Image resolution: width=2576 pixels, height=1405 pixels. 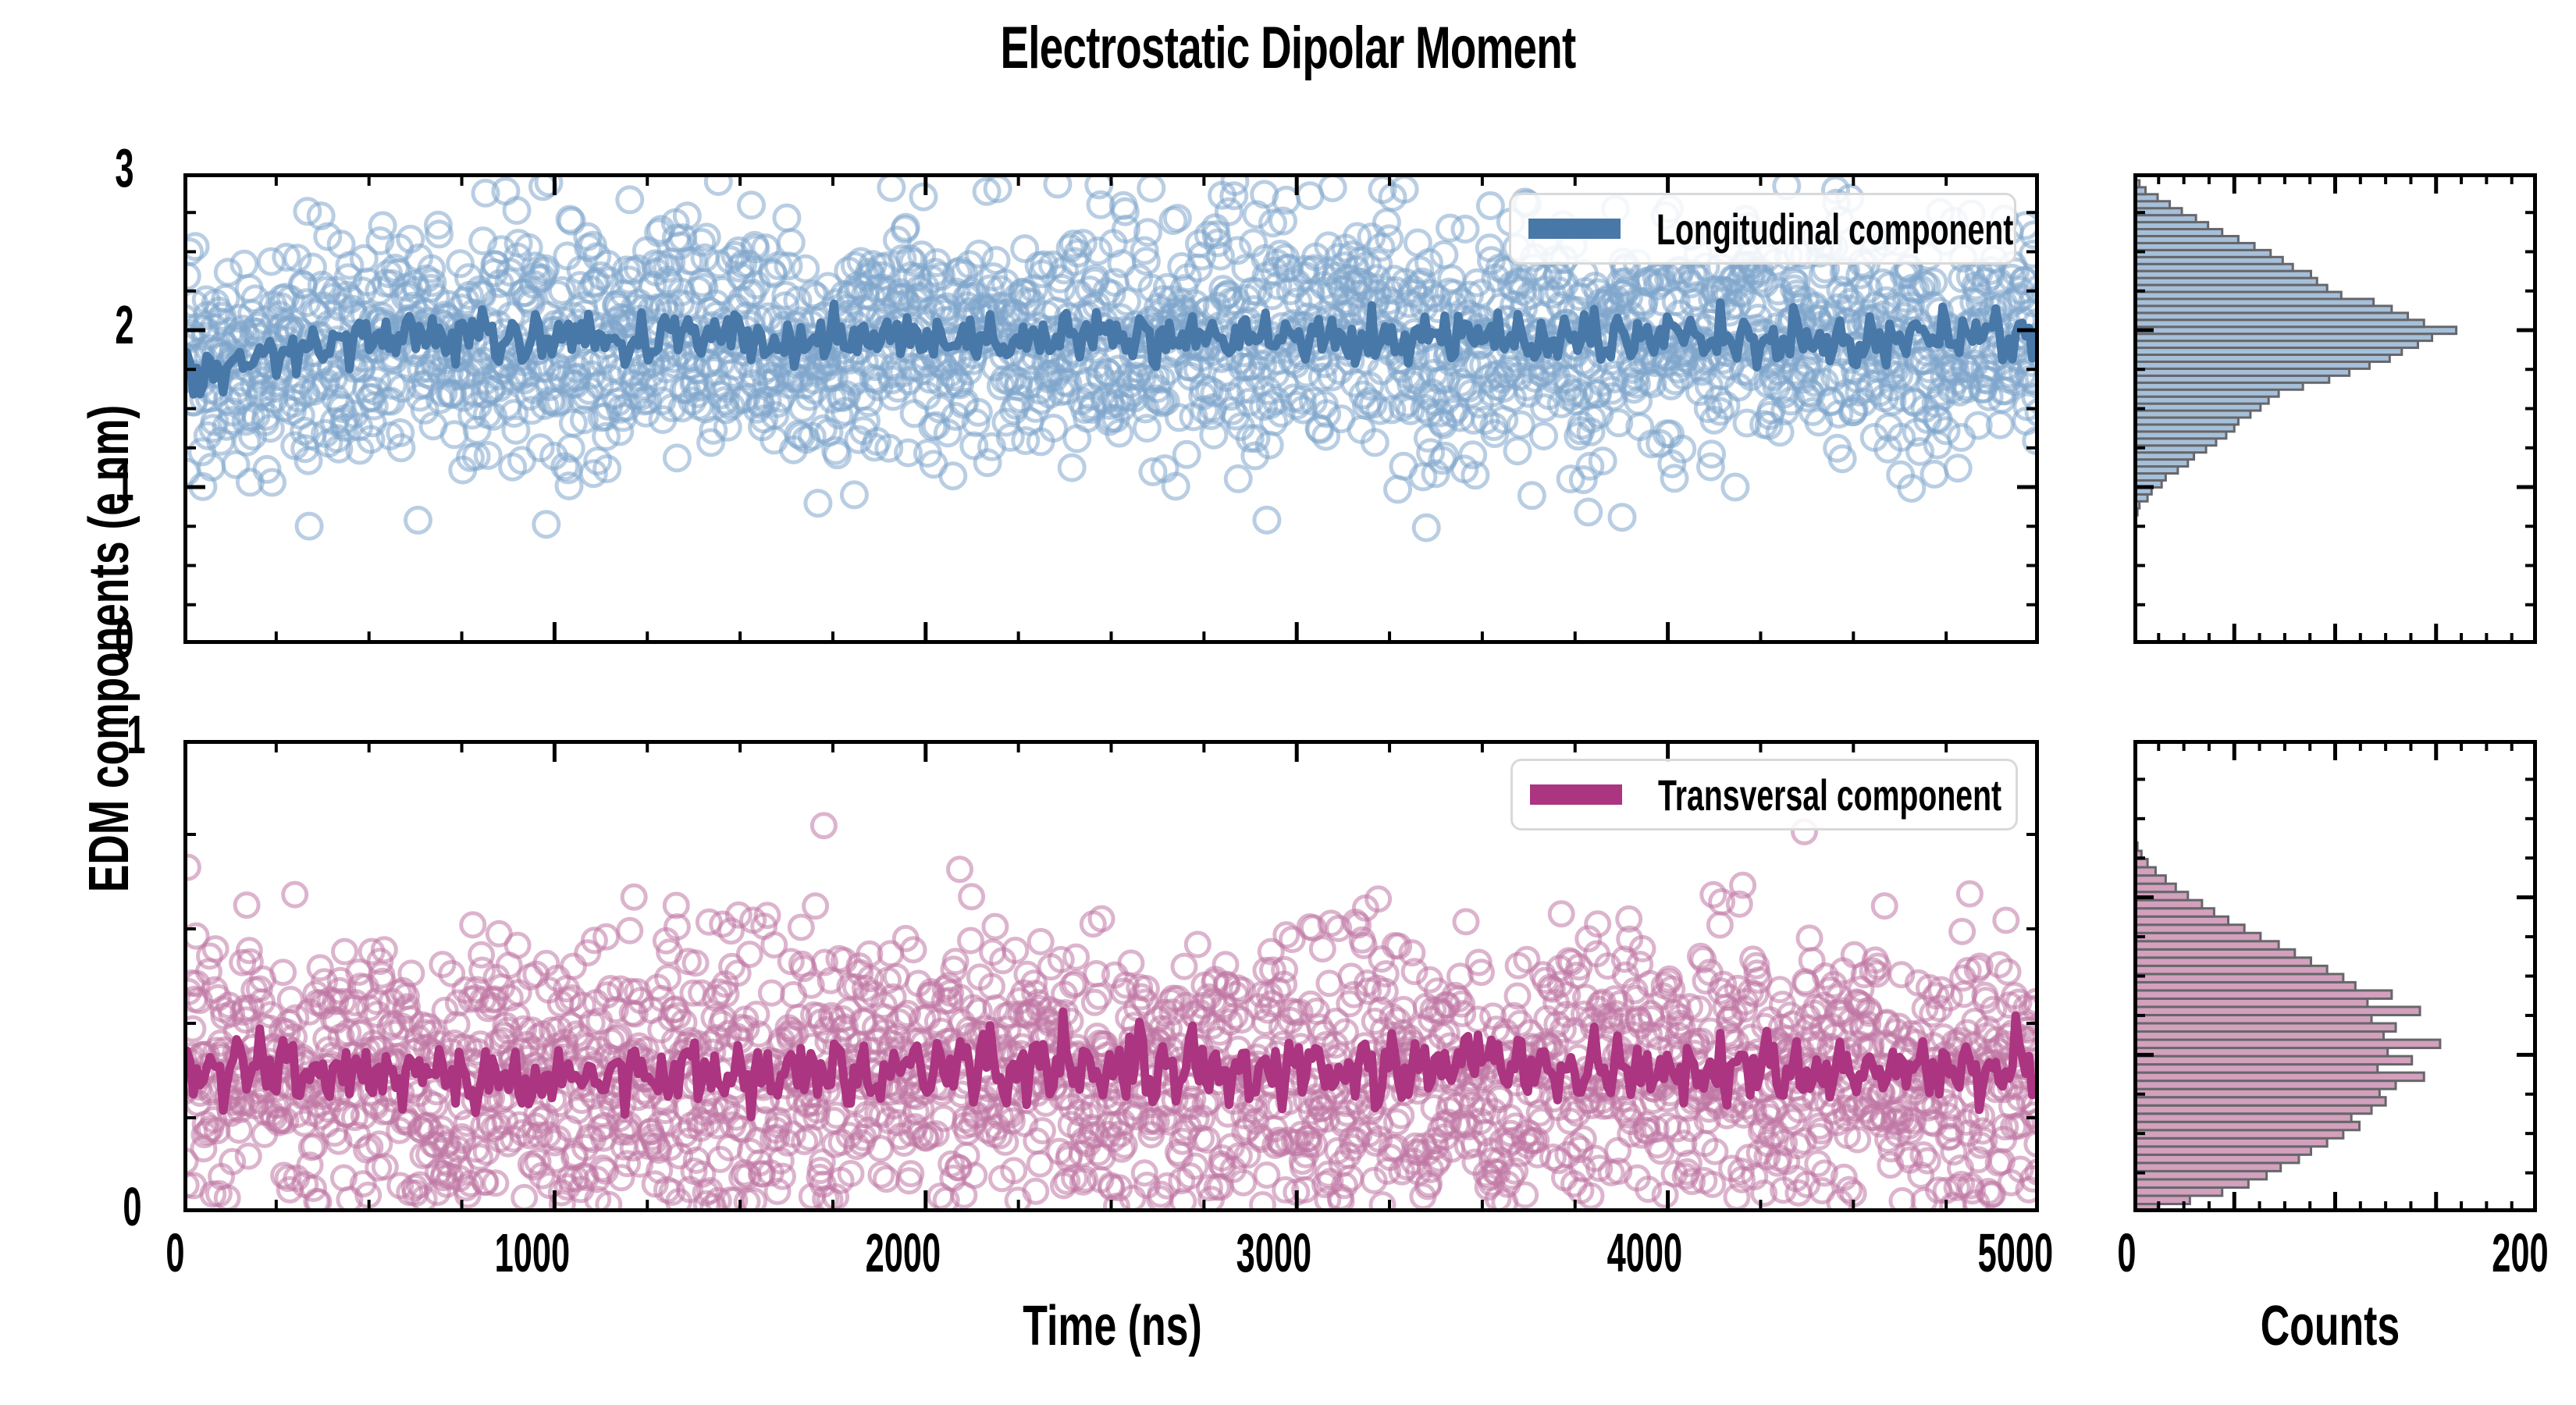 I want to click on longitudinal-histogram-area, so click(x=2335, y=409).